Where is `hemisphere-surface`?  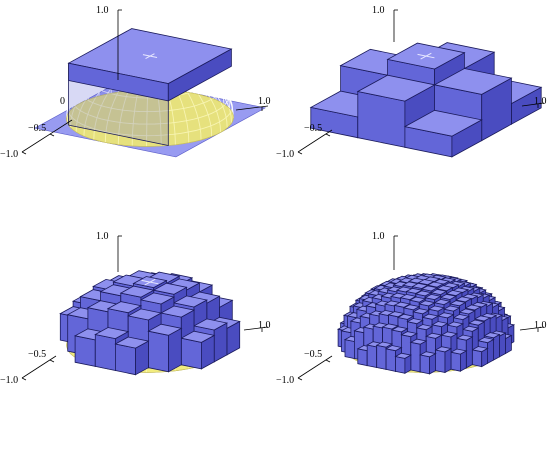 hemisphere-surface is located at coordinates (150, 118).